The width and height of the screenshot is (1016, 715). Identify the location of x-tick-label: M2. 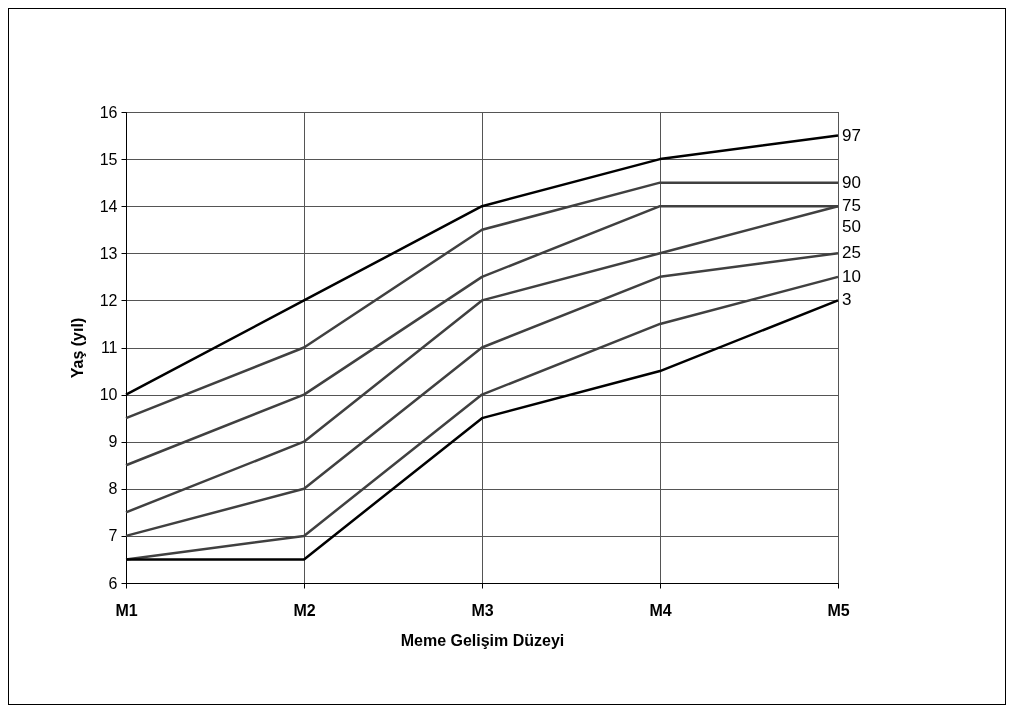
(304, 610).